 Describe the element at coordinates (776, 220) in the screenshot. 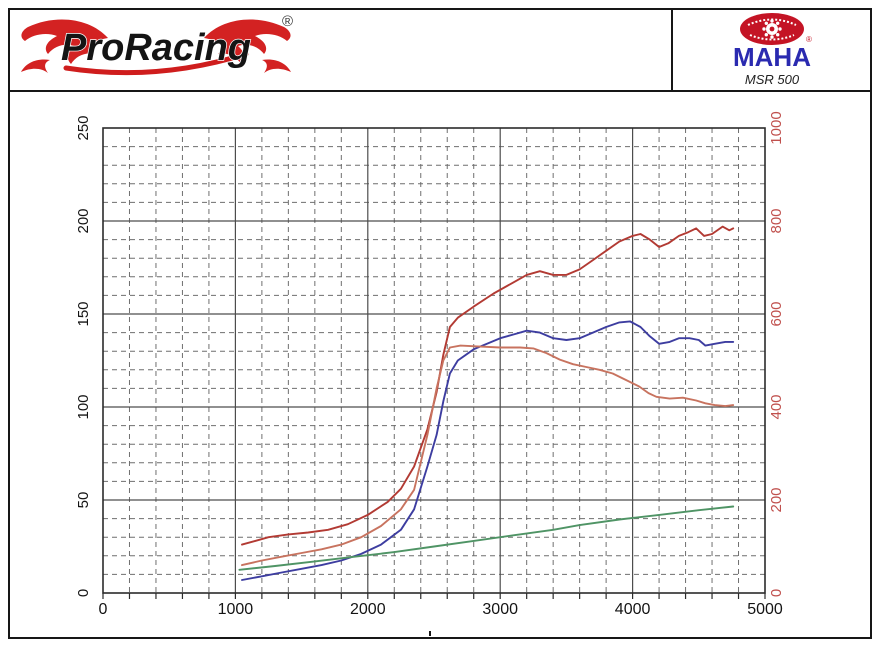

I see `y-right-tick-label: 800` at that location.